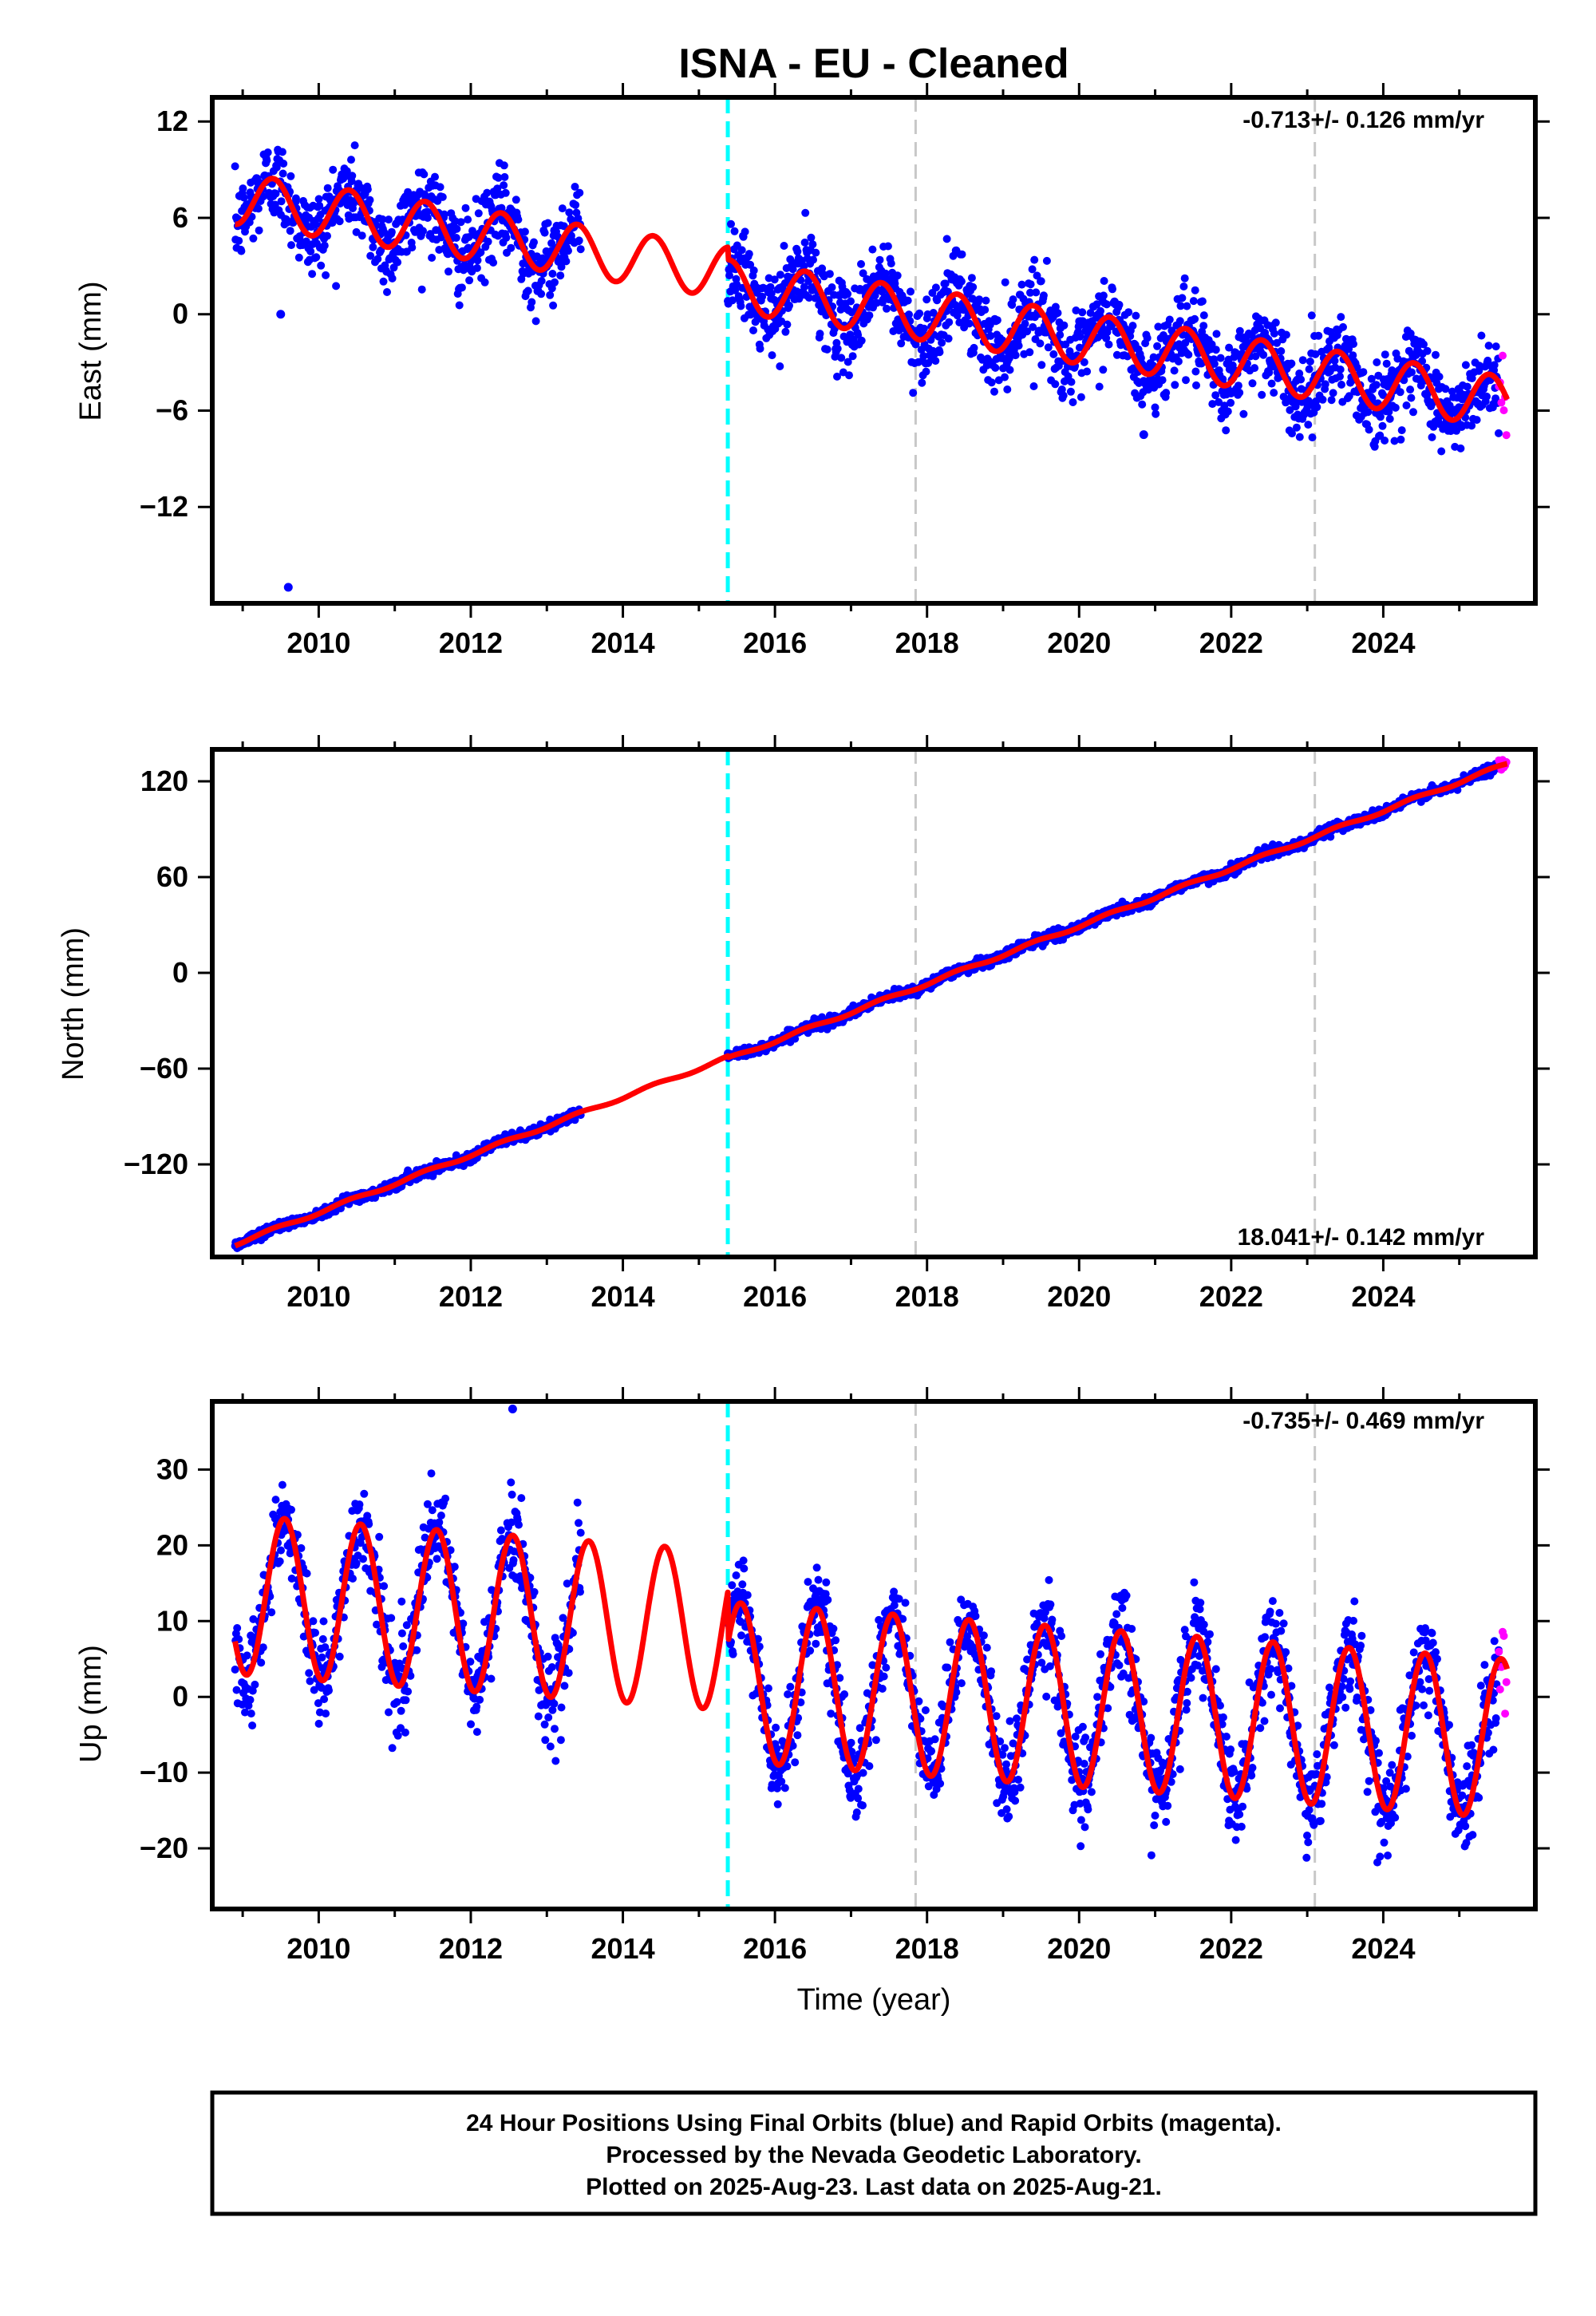  I want to click on east-rate-label: -0.713+/- 0.126 mm/yr, so click(1363, 120).